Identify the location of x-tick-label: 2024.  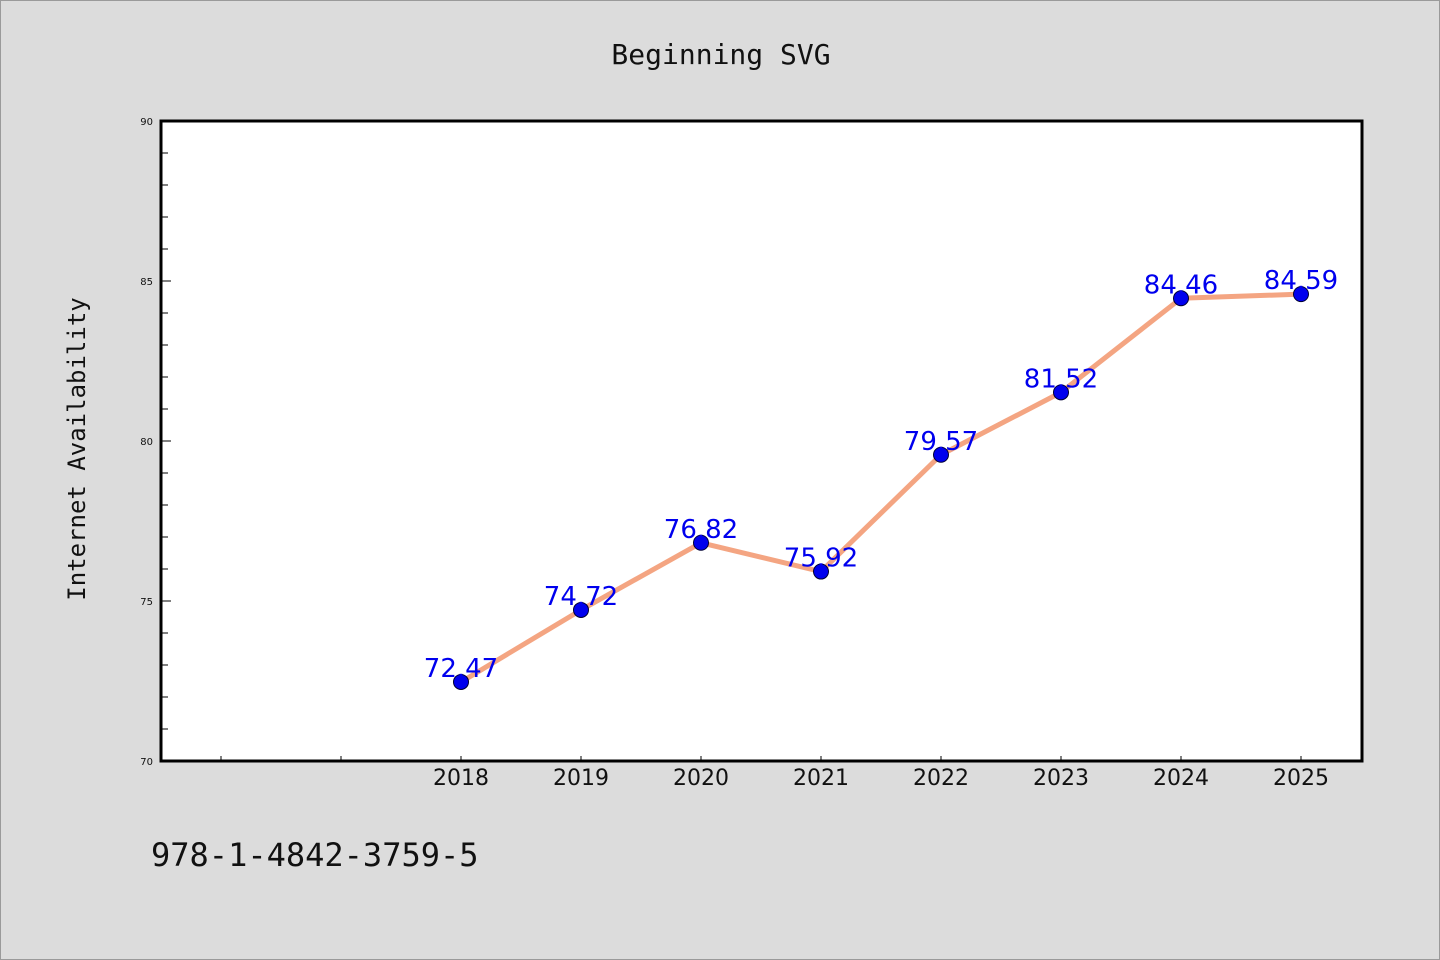
(1181, 778).